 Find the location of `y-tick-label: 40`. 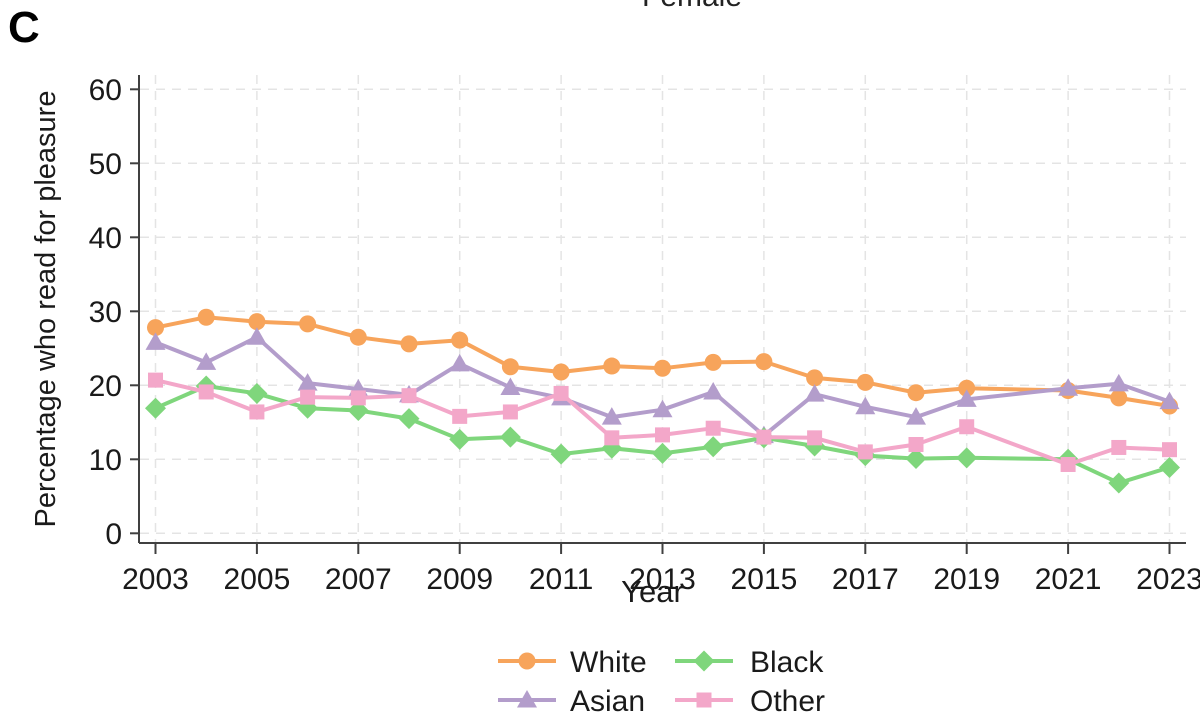

y-tick-label: 40 is located at coordinates (105, 238).